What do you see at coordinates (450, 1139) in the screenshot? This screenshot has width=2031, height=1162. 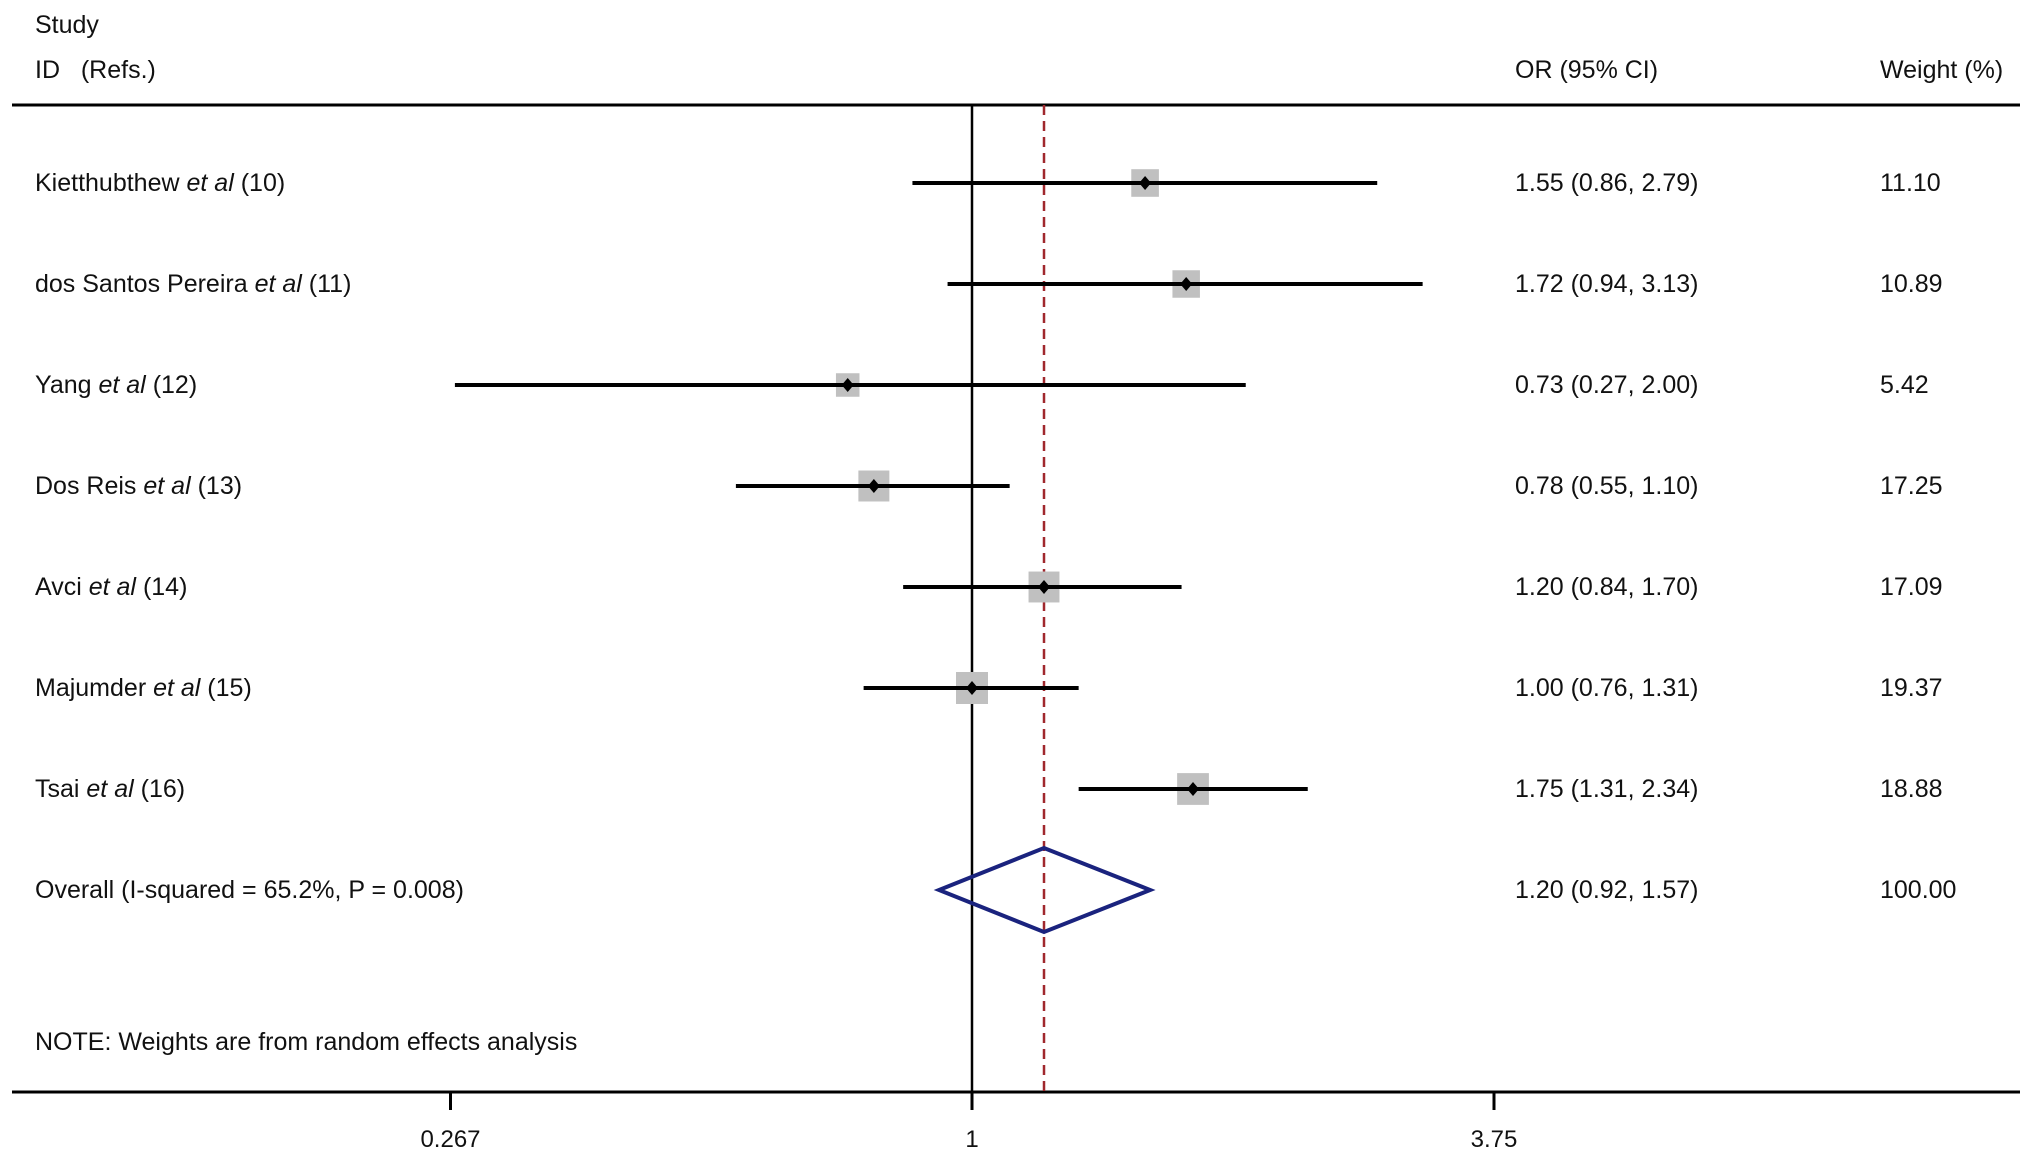 I see `x-tick-label: 0.267` at bounding box center [450, 1139].